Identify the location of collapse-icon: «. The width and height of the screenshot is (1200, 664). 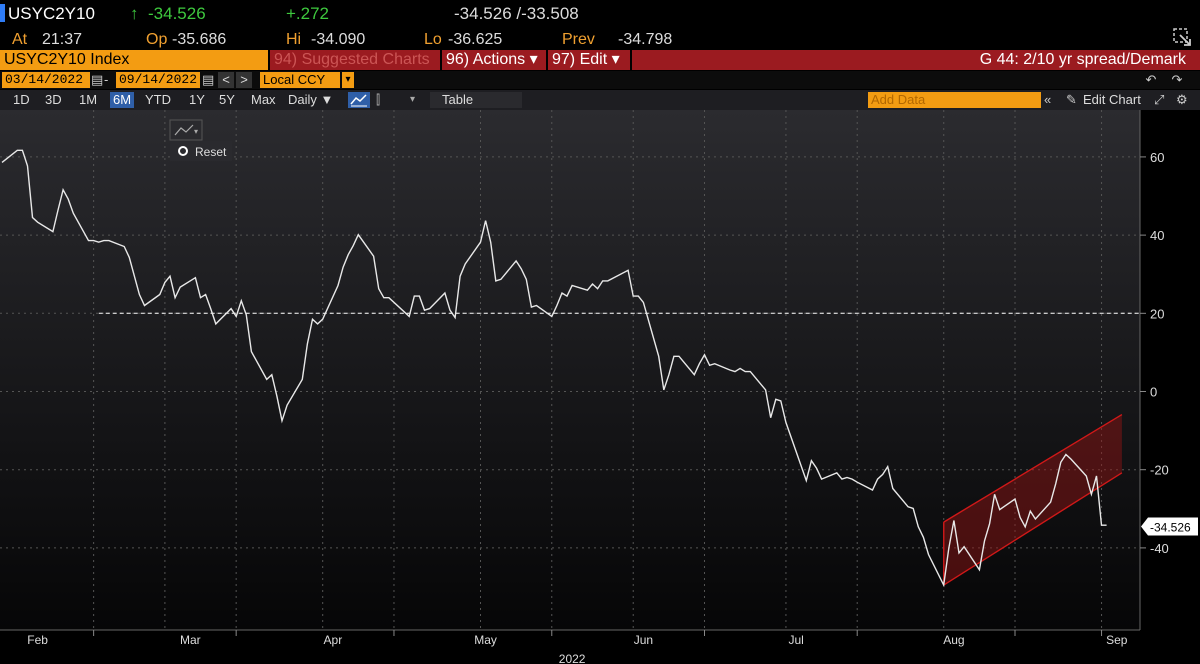
(1048, 99).